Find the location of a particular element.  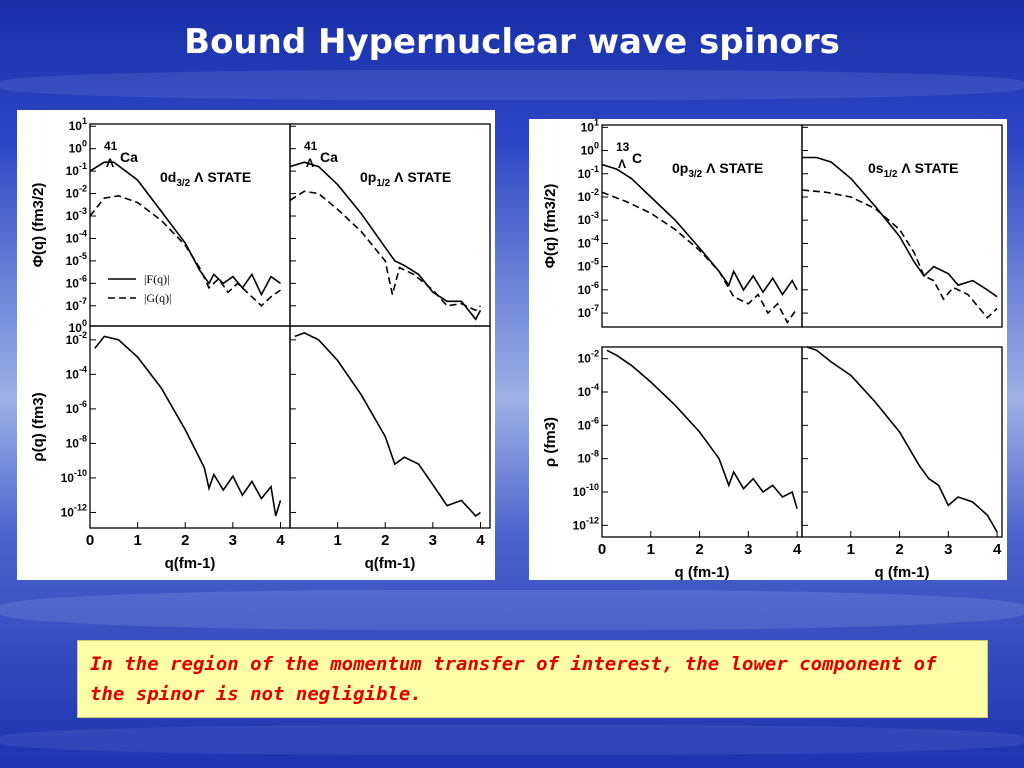

legend-label-f: |F(q)| is located at coordinates (156, 279).